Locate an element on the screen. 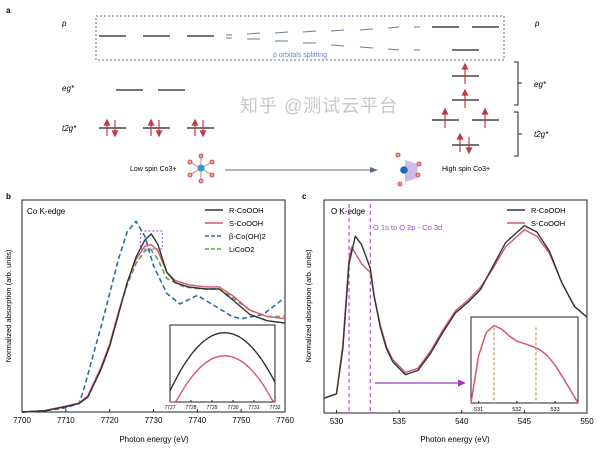  panel-c-label: c is located at coordinates (304, 196).